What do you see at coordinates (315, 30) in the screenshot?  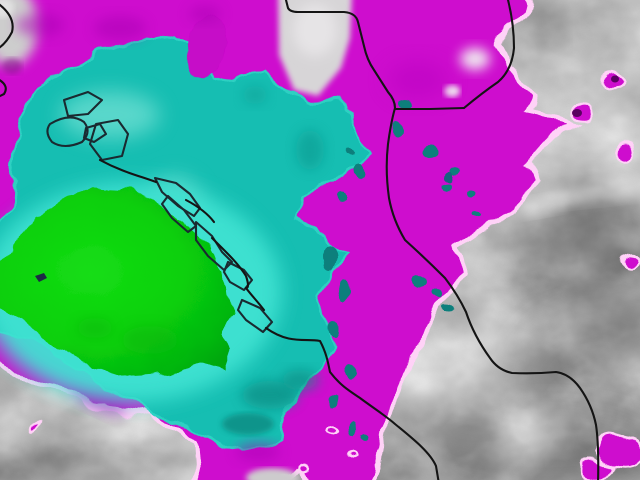 I see `gray-notch-bright` at bounding box center [315, 30].